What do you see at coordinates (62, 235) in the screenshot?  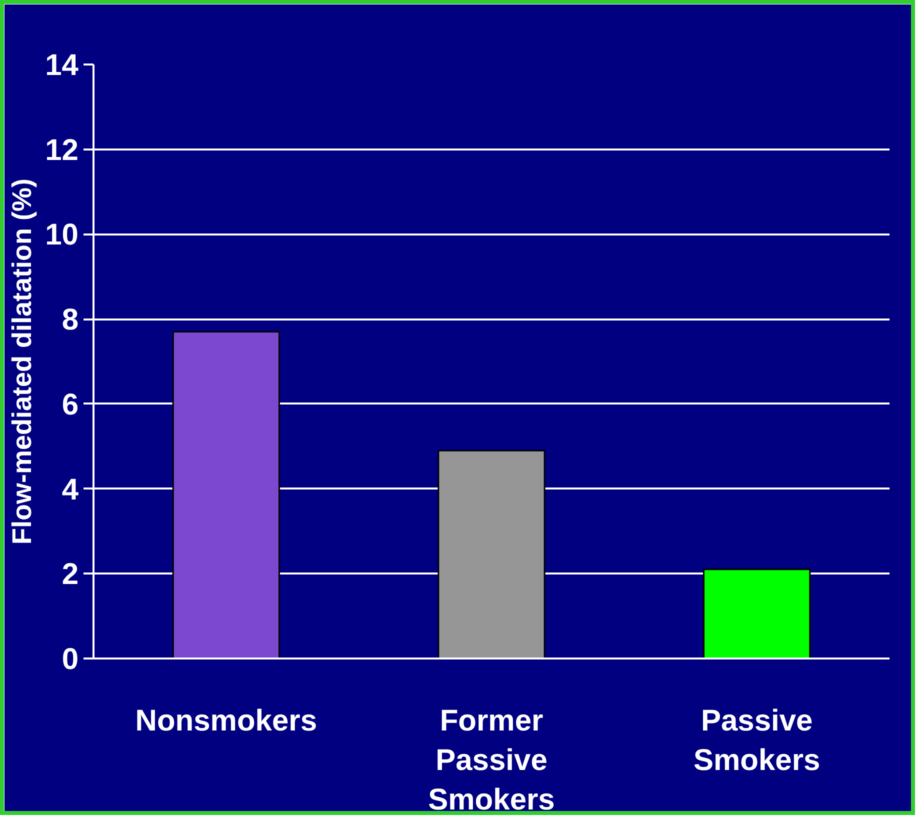 I see `y-tick-label: 10` at bounding box center [62, 235].